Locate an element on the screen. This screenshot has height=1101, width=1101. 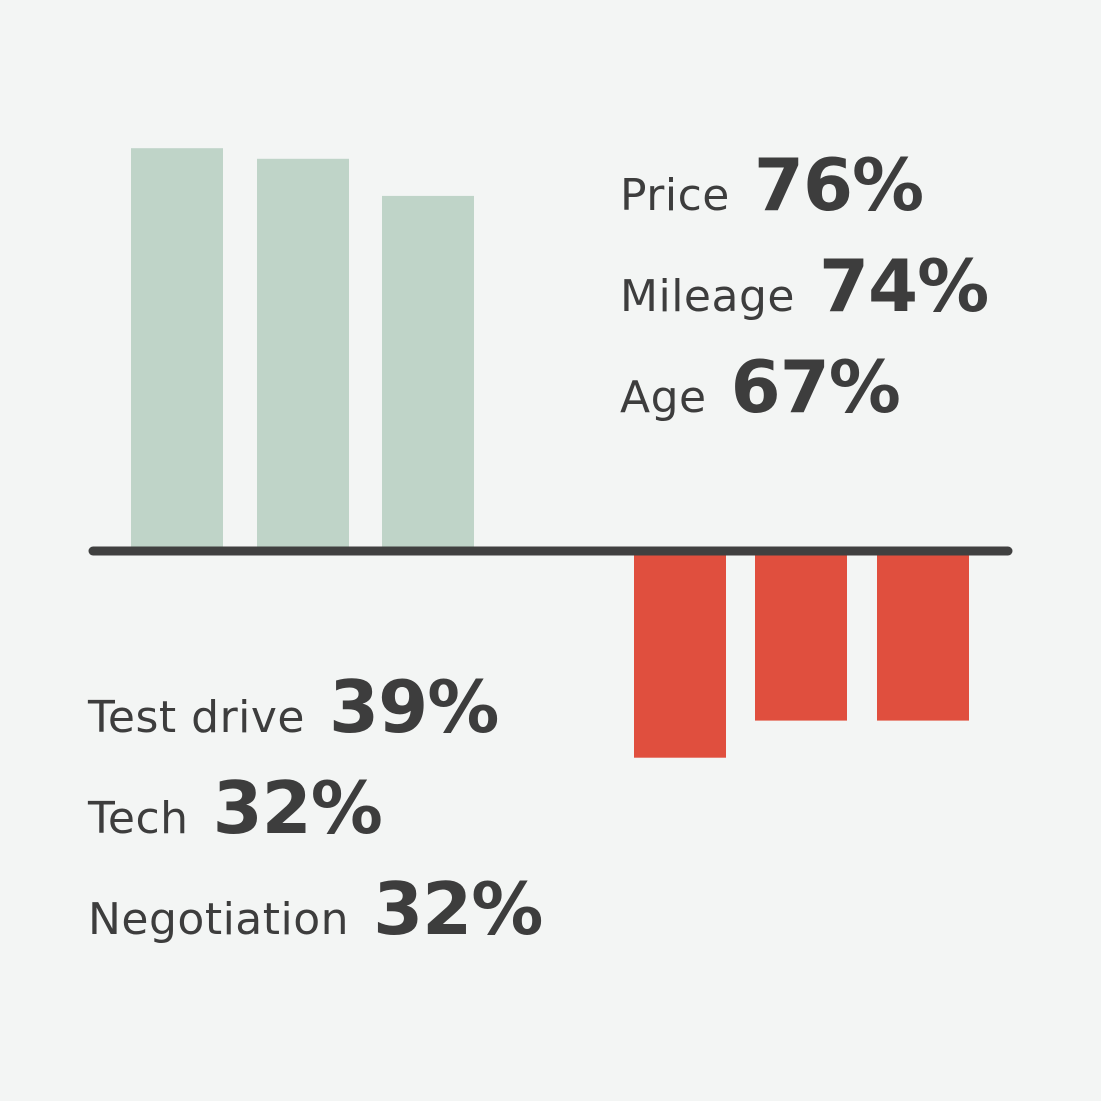
negative-labels: Test drive 39% Tech 32% Negotiation 32% is located at coordinates (315, 816).